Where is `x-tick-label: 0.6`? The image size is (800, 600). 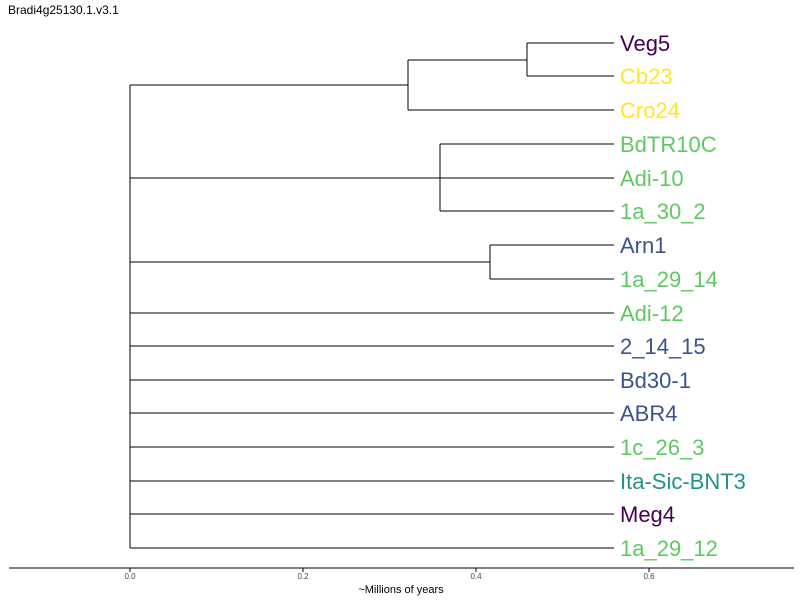 x-tick-label: 0.6 is located at coordinates (649, 576).